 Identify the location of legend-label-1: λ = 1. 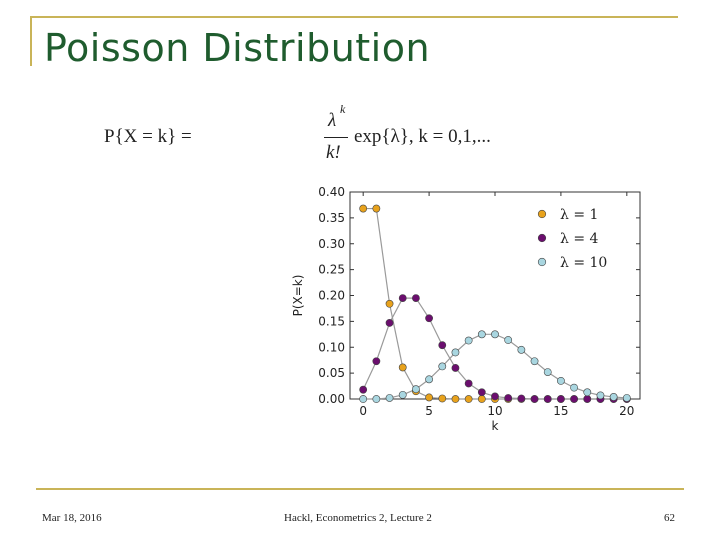
(579, 215).